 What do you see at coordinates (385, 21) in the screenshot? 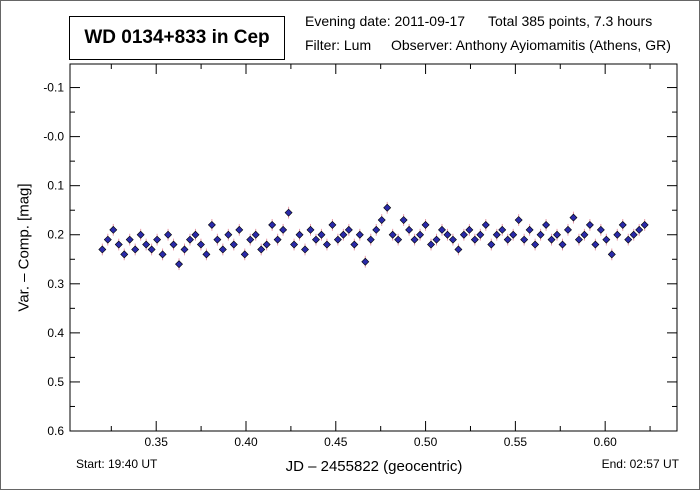
I see `evening-date: Evening date: 2011-09-17` at bounding box center [385, 21].